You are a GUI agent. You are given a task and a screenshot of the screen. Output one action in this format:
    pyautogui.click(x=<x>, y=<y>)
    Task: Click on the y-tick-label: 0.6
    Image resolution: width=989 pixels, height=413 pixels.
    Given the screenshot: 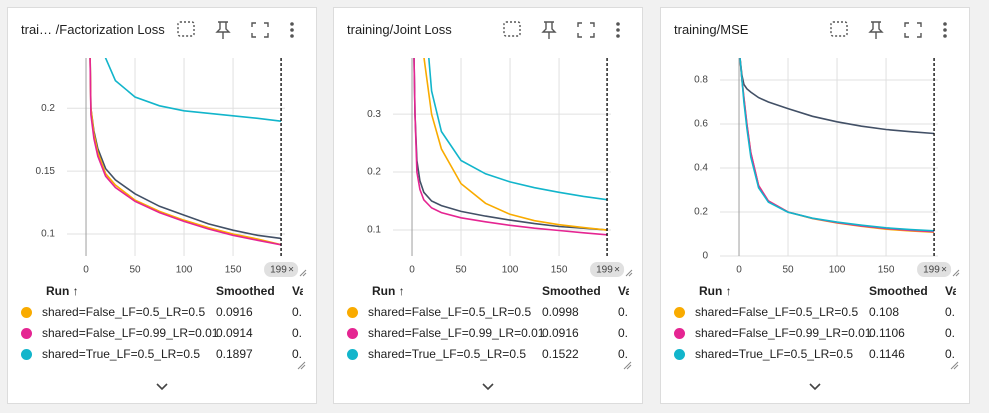 What is the action you would take?
    pyautogui.click(x=701, y=124)
    